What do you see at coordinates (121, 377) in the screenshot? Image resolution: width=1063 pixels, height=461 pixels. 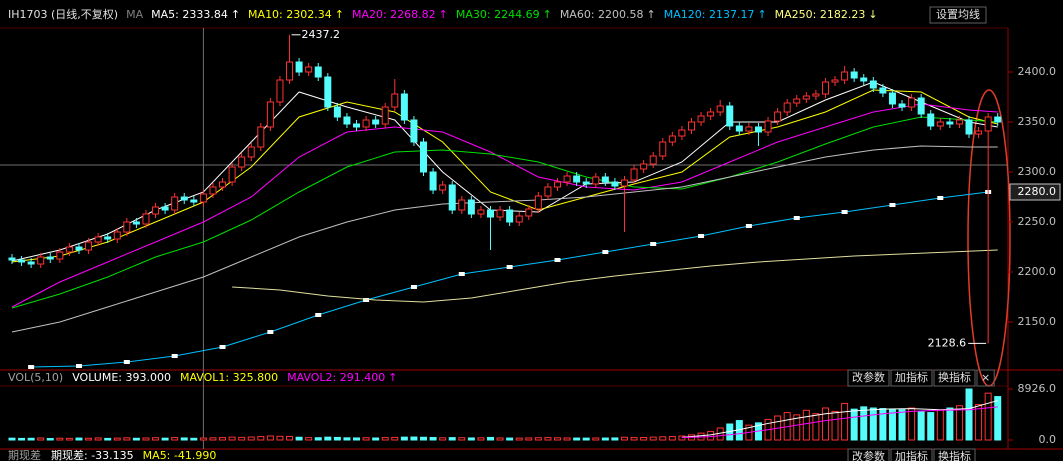 I see `legend-item: VOLUME: 393.000` at bounding box center [121, 377].